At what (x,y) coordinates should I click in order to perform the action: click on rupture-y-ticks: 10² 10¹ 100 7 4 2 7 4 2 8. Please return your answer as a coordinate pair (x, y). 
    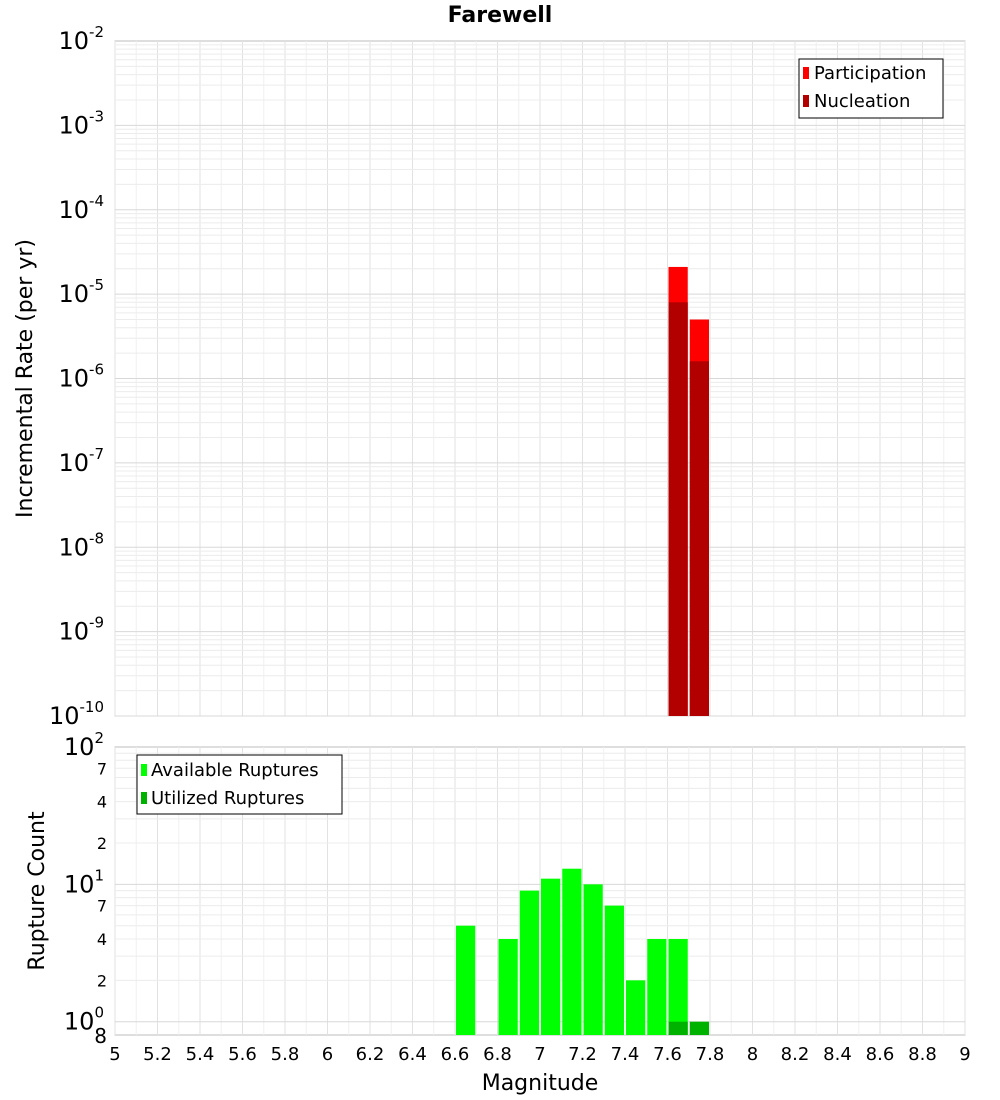
    Looking at the image, I should click on (85, 888).